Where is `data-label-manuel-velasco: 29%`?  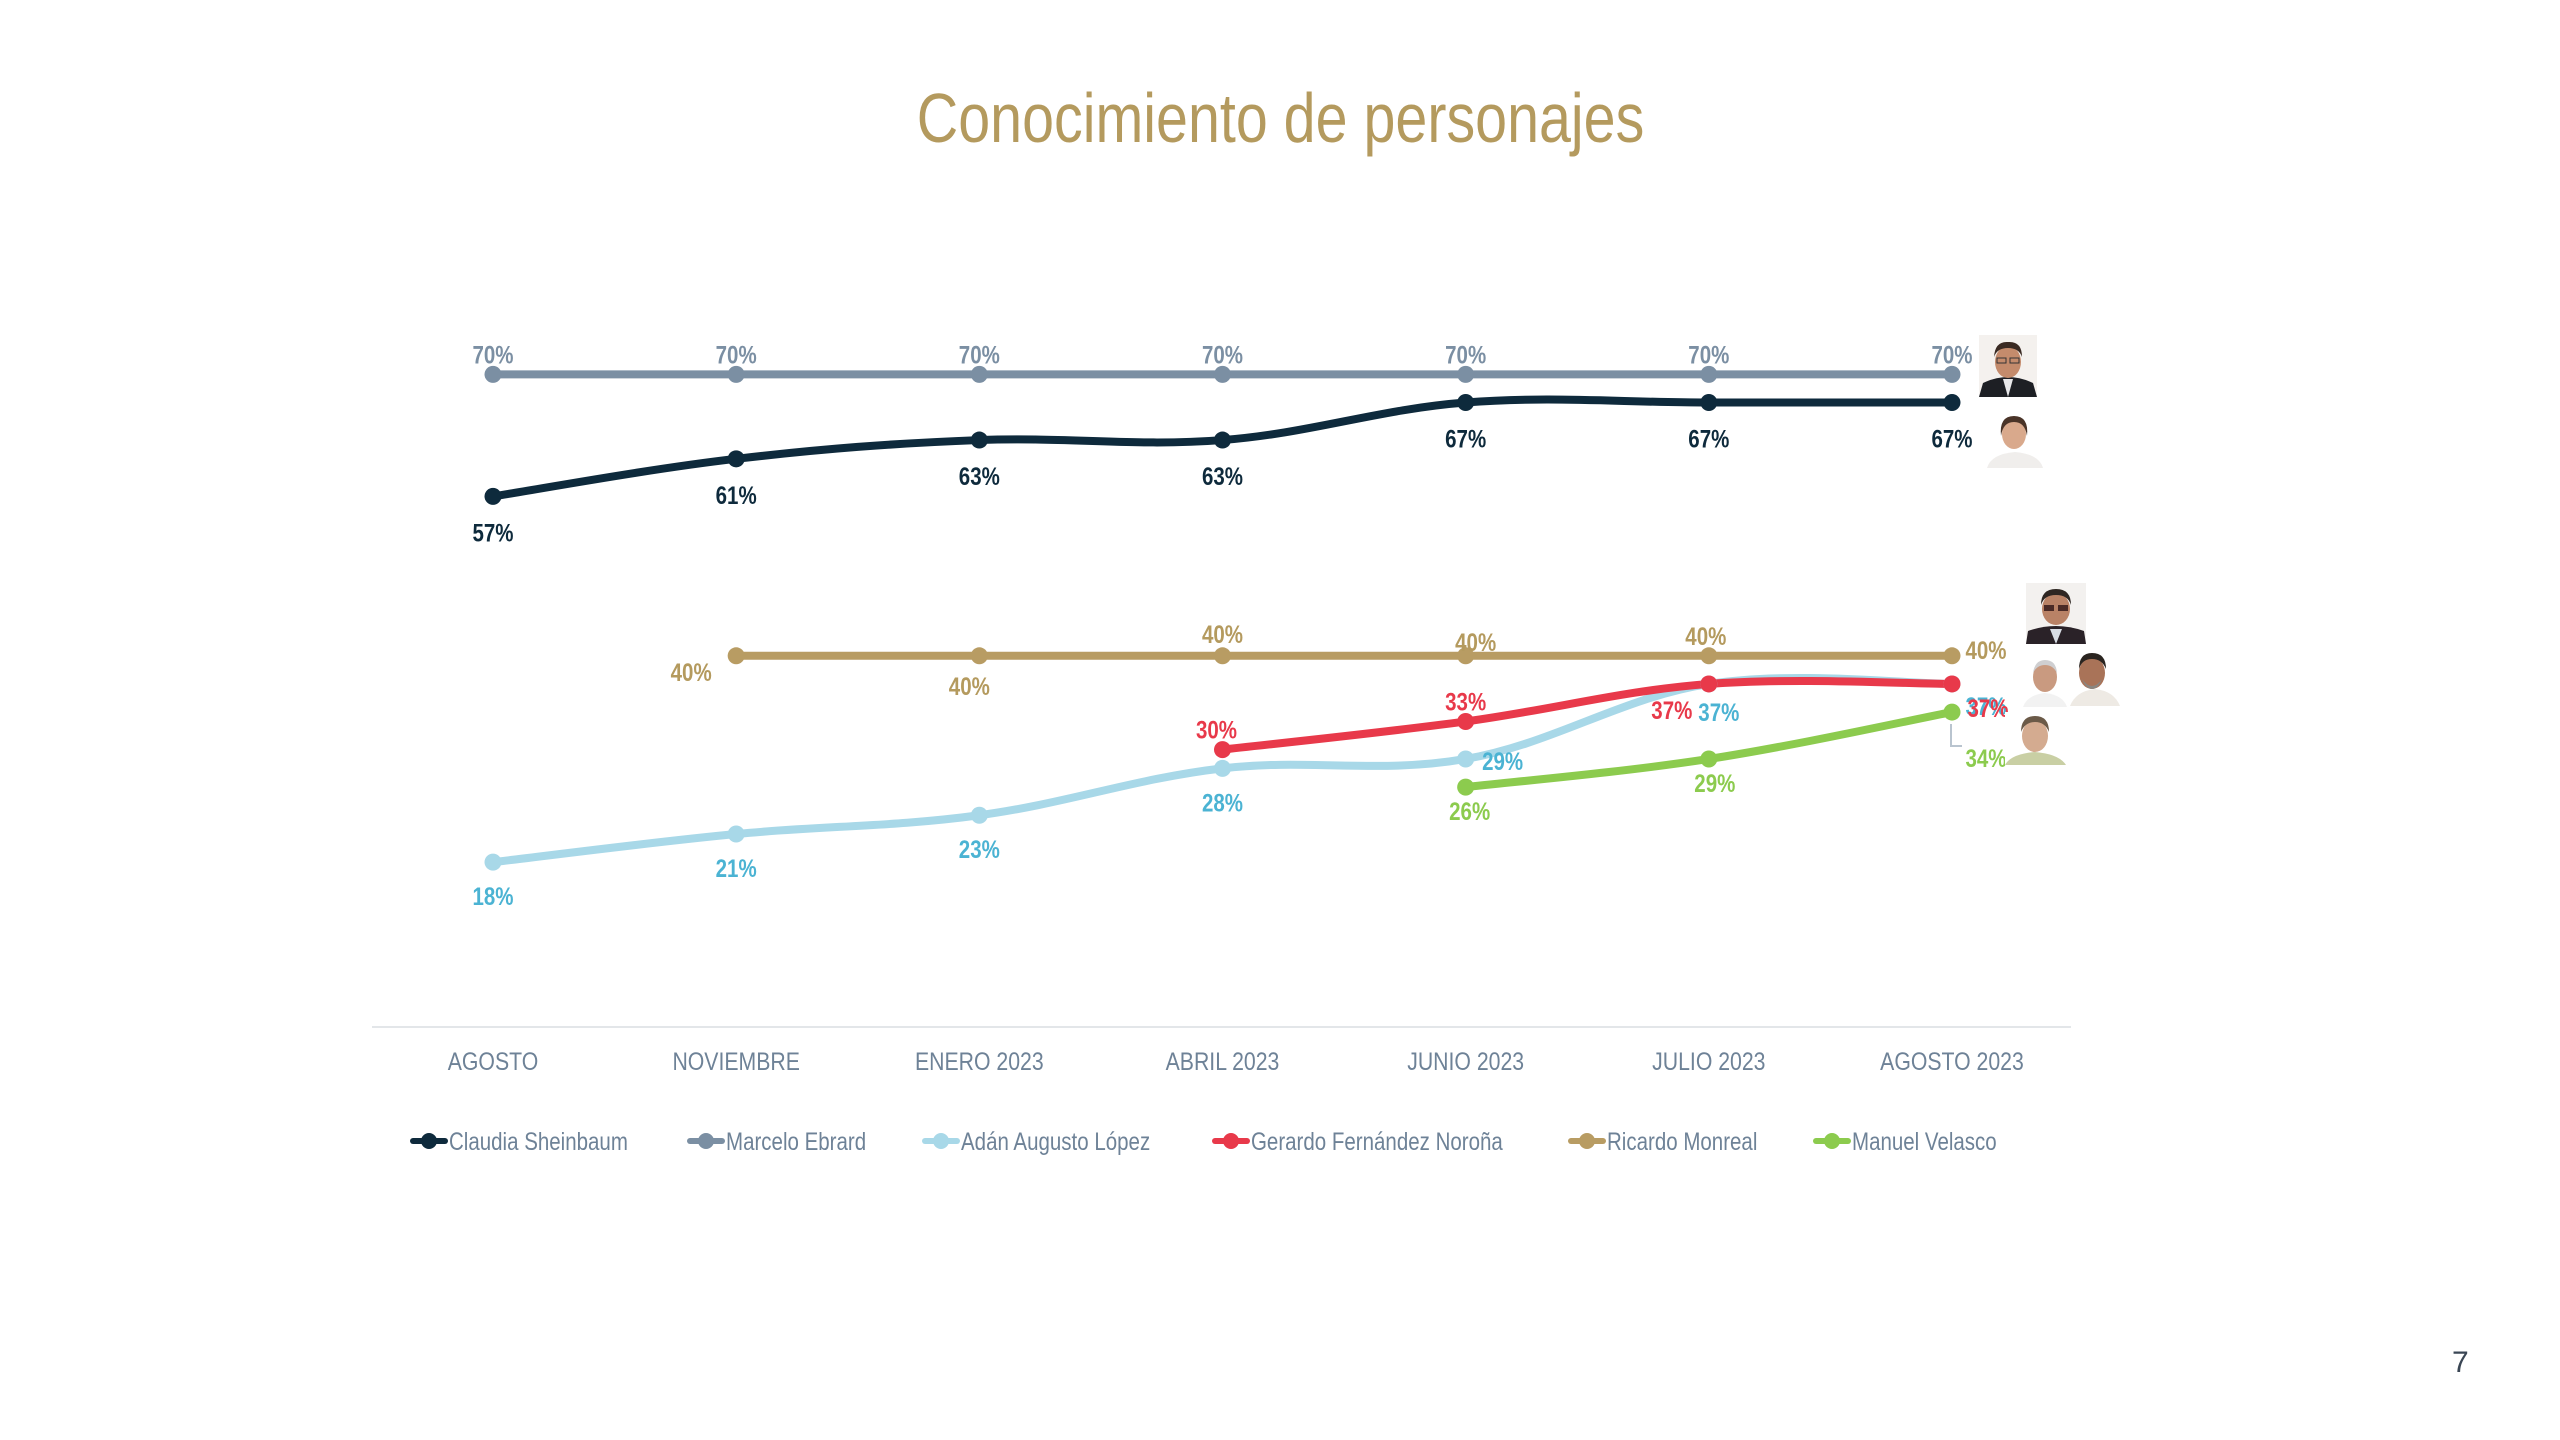
data-label-manuel-velasco: 29% is located at coordinates (1714, 783).